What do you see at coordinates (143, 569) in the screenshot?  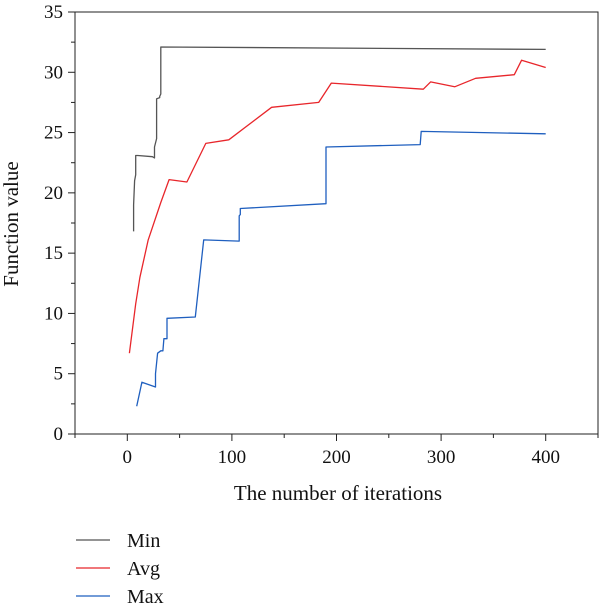 I see `legend-label-avg: Avg` at bounding box center [143, 569].